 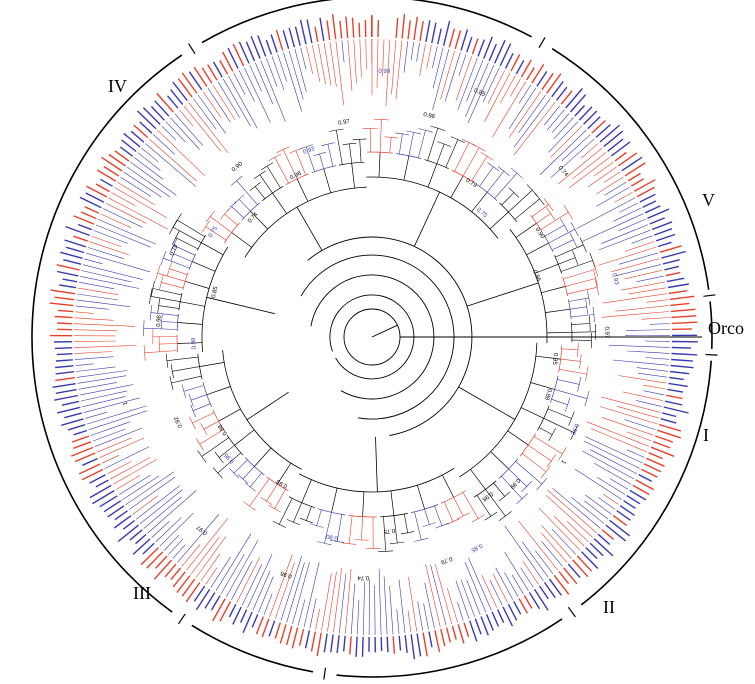 I want to click on support-value: 0.96, so click(x=296, y=175).